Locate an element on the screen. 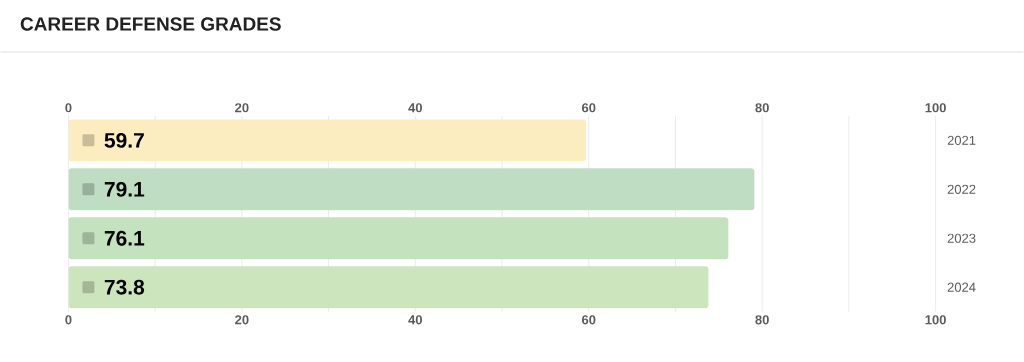 This screenshot has width=1024, height=362. y-tick-label: 2022 is located at coordinates (961, 189).